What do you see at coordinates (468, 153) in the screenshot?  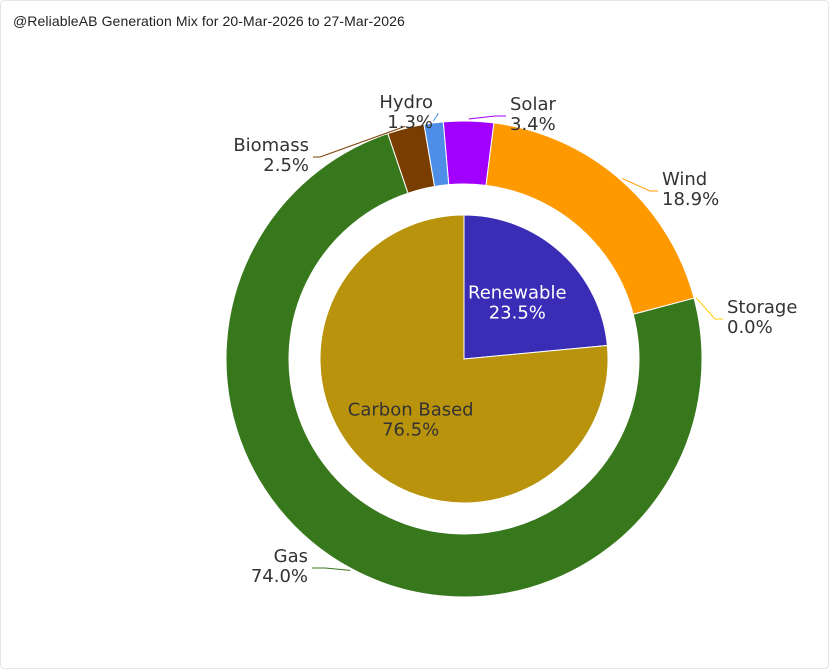 I see `slice-solar` at bounding box center [468, 153].